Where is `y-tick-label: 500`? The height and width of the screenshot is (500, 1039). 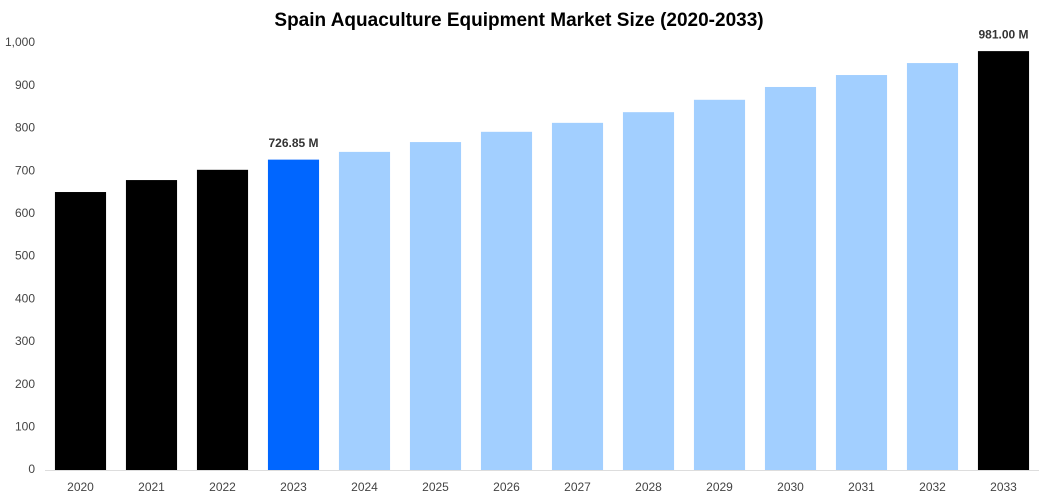 y-tick-label: 500 is located at coordinates (25, 256).